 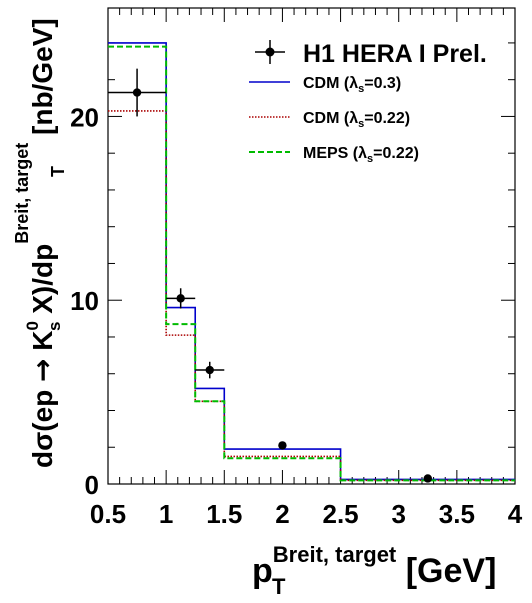 What do you see at coordinates (282, 514) in the screenshot?
I see `x-tick-label: 2` at bounding box center [282, 514].